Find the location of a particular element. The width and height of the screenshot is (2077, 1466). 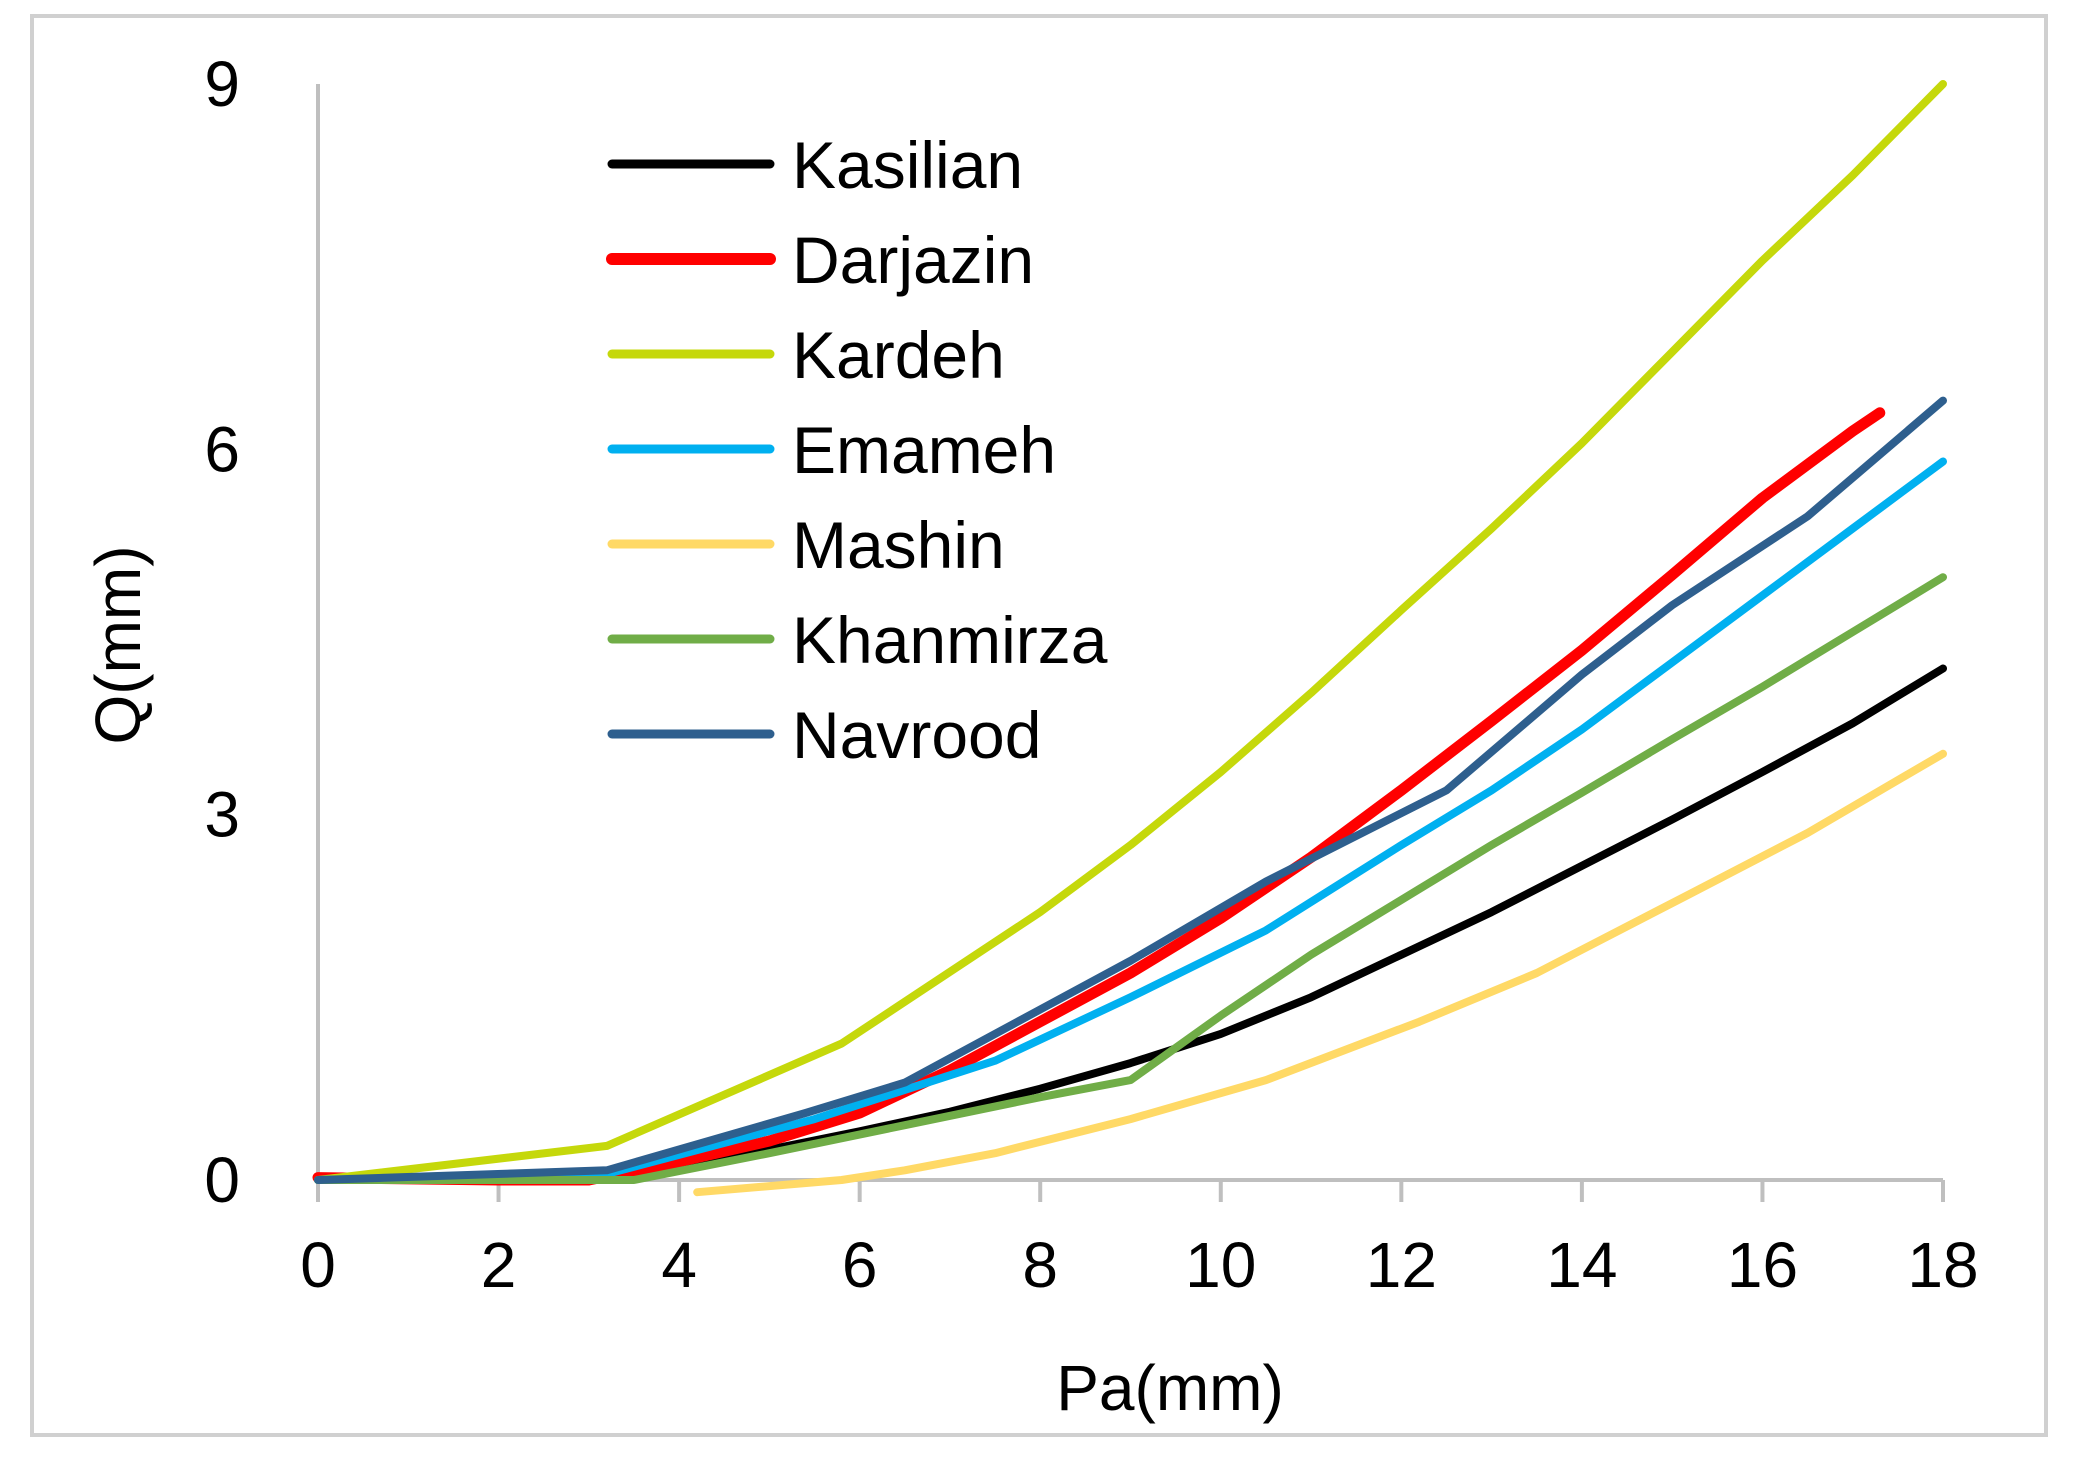

x-tick-label: 0 is located at coordinates (318, 1265).